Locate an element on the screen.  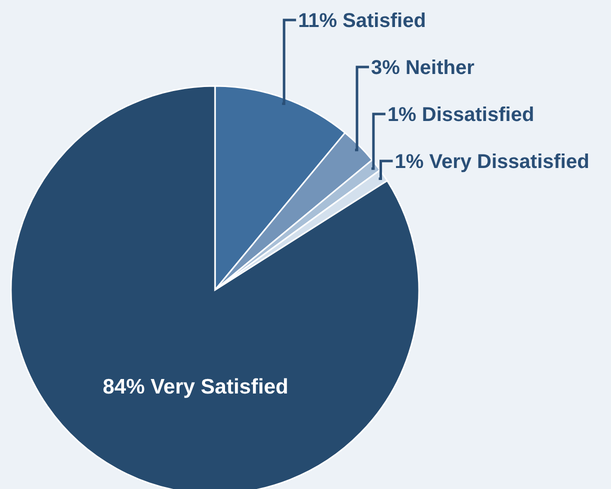
slice-label: 1% Dissatisfied is located at coordinates (460, 115).